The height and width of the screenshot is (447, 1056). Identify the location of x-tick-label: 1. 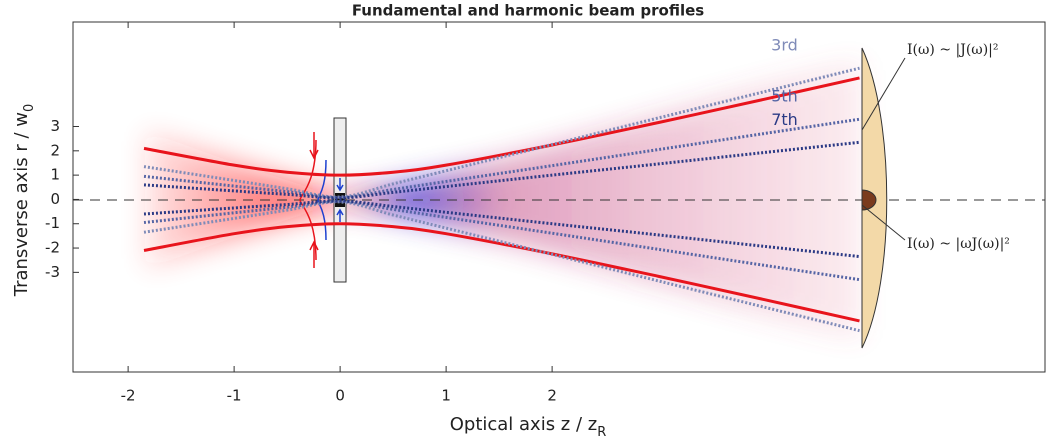
(446, 396).